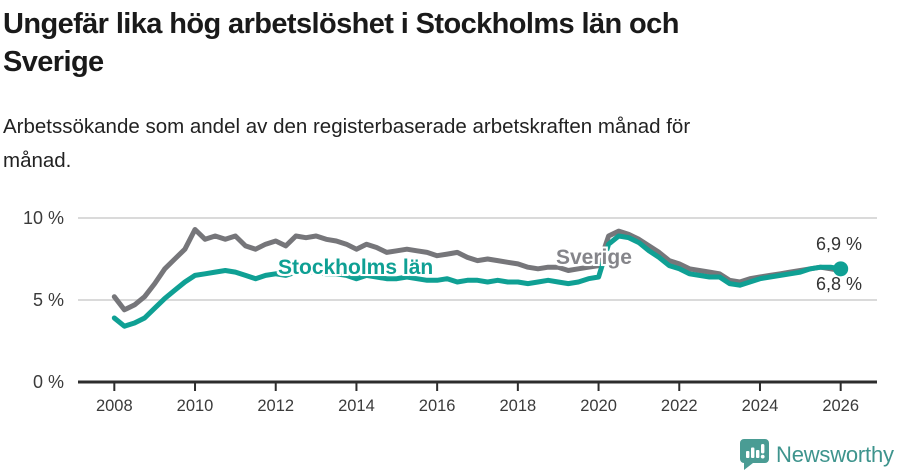  I want to click on x-axis-tick-label: 2010, so click(195, 406).